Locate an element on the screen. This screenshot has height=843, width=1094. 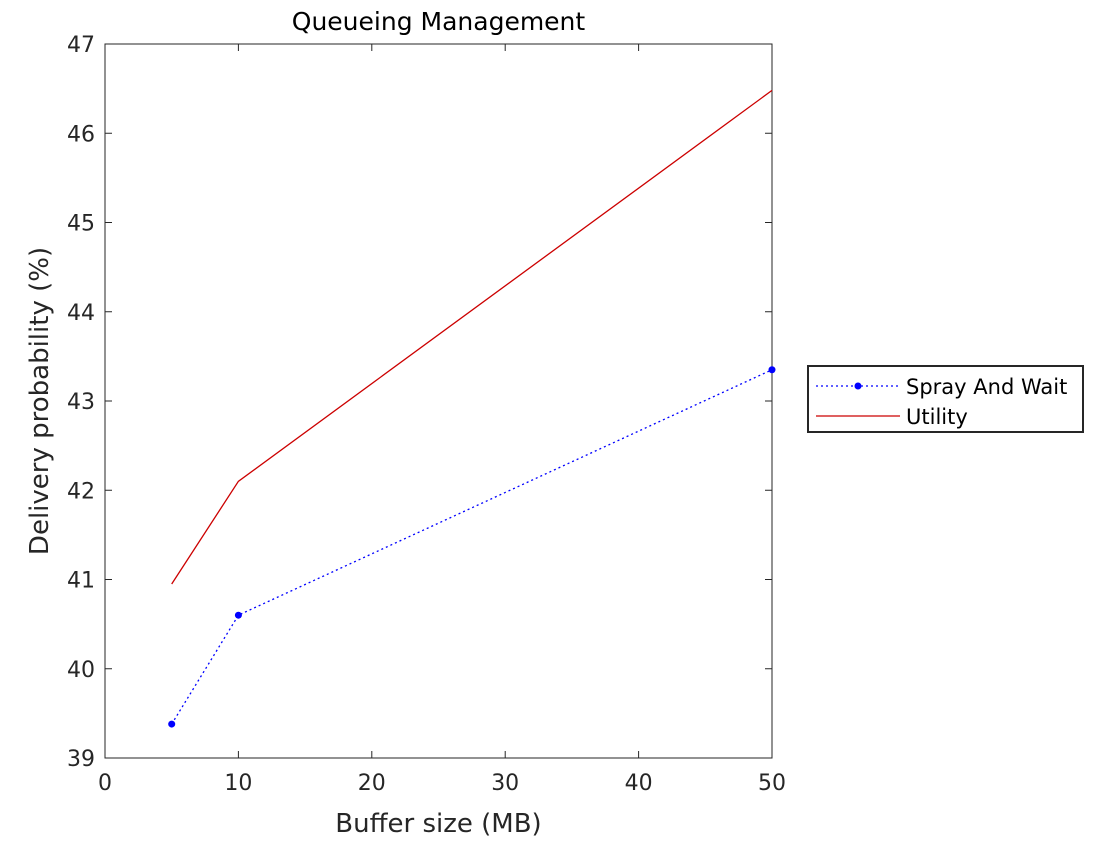
y-tick-label: 40 is located at coordinates (81, 670).